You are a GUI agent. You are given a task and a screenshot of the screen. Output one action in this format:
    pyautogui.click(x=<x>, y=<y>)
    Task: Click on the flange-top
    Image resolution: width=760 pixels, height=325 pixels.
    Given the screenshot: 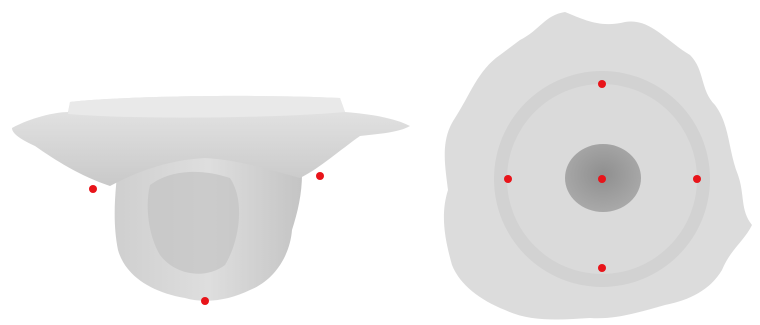 What is the action you would take?
    pyautogui.click(x=206, y=106)
    